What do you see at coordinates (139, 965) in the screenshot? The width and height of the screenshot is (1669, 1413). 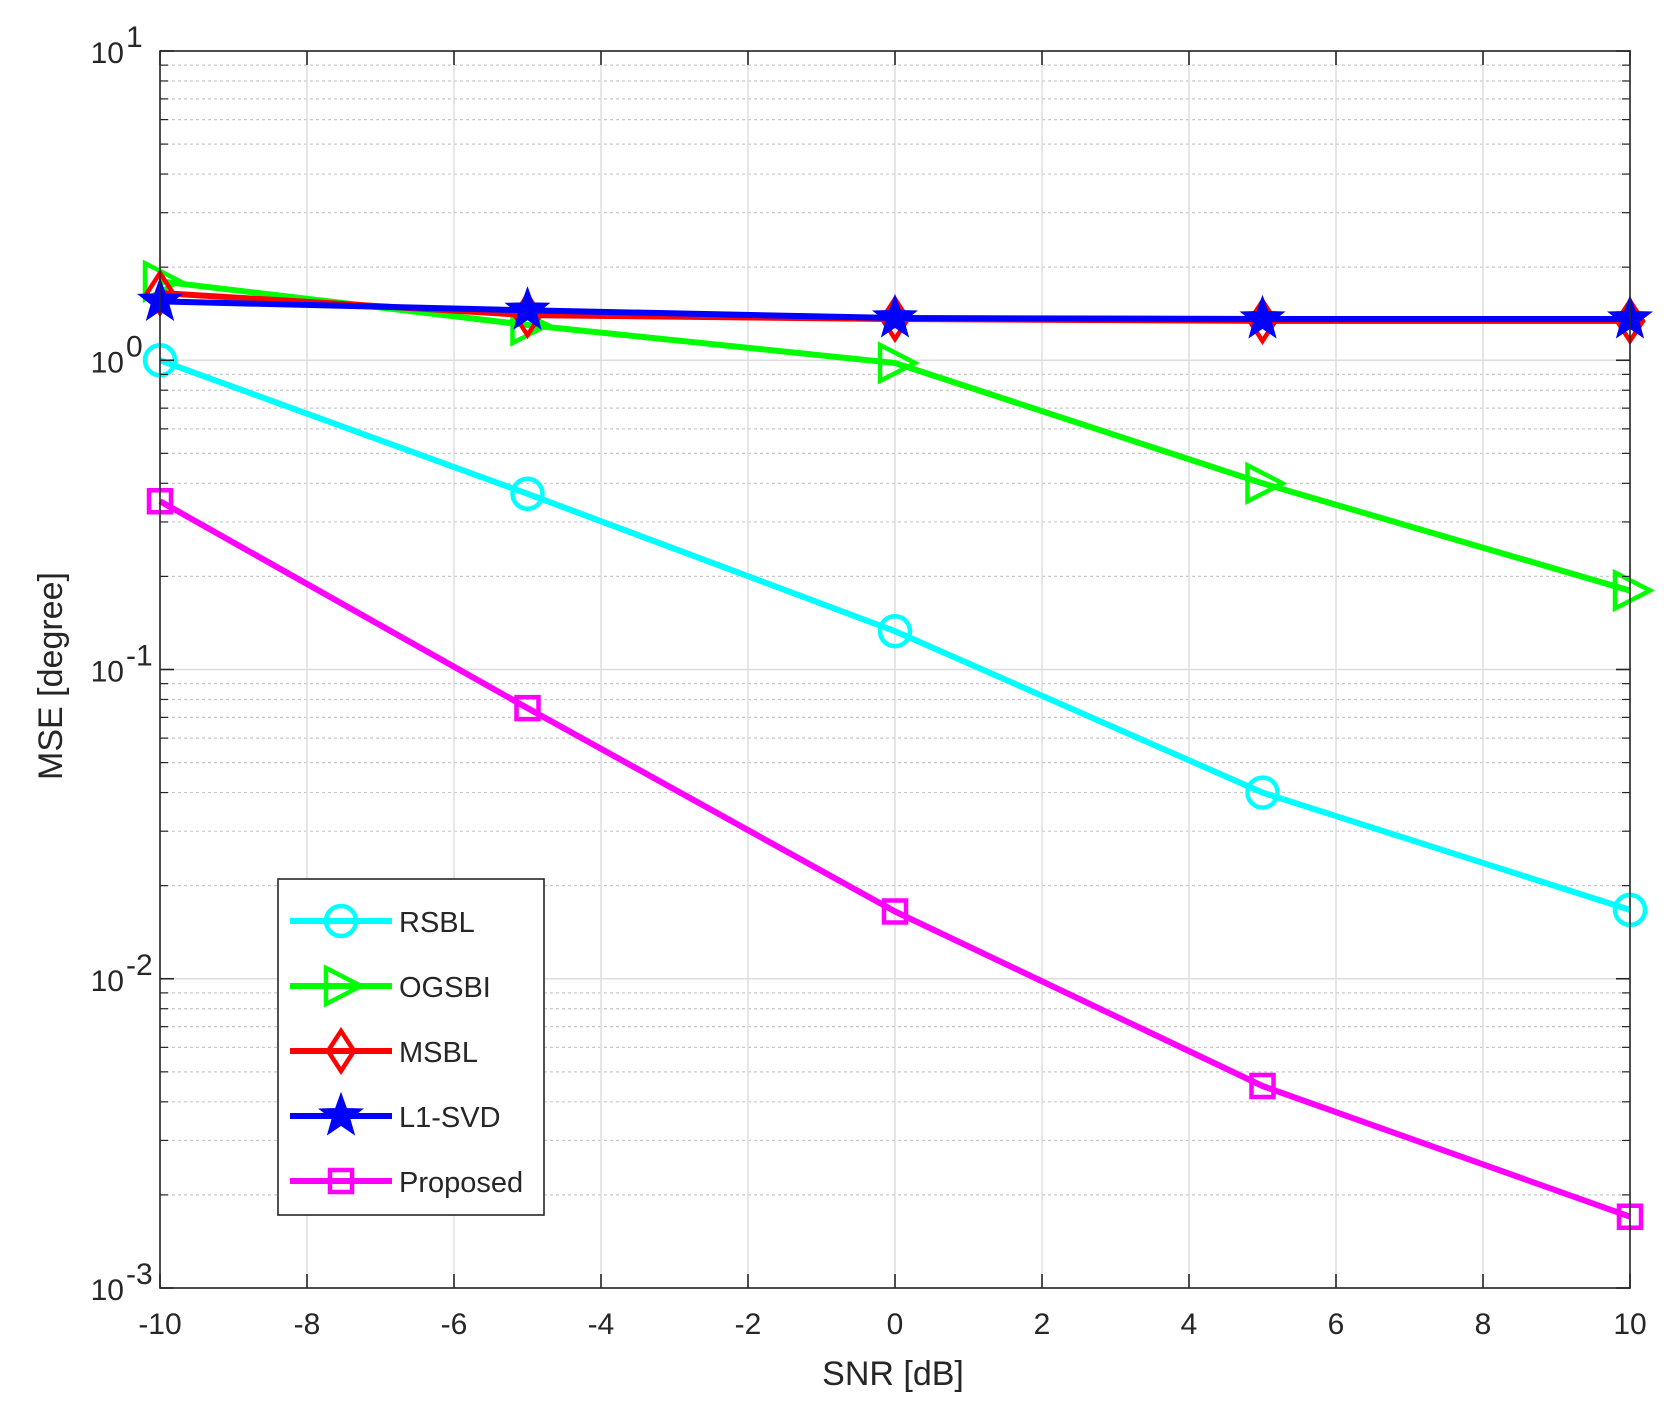 I see `y-tick-exponent: -2` at bounding box center [139, 965].